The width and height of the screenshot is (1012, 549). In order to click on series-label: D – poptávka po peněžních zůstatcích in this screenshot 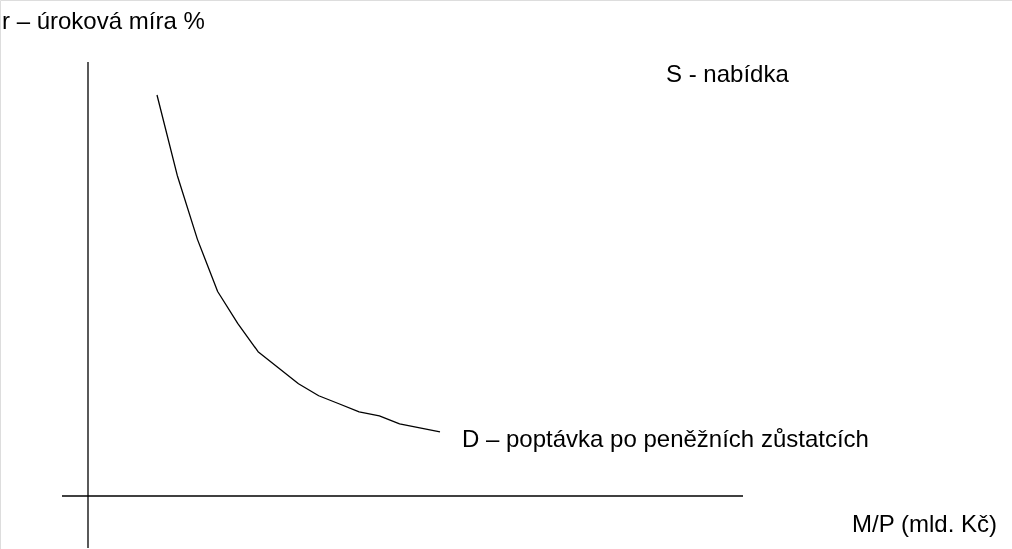, I will do `click(665, 438)`.